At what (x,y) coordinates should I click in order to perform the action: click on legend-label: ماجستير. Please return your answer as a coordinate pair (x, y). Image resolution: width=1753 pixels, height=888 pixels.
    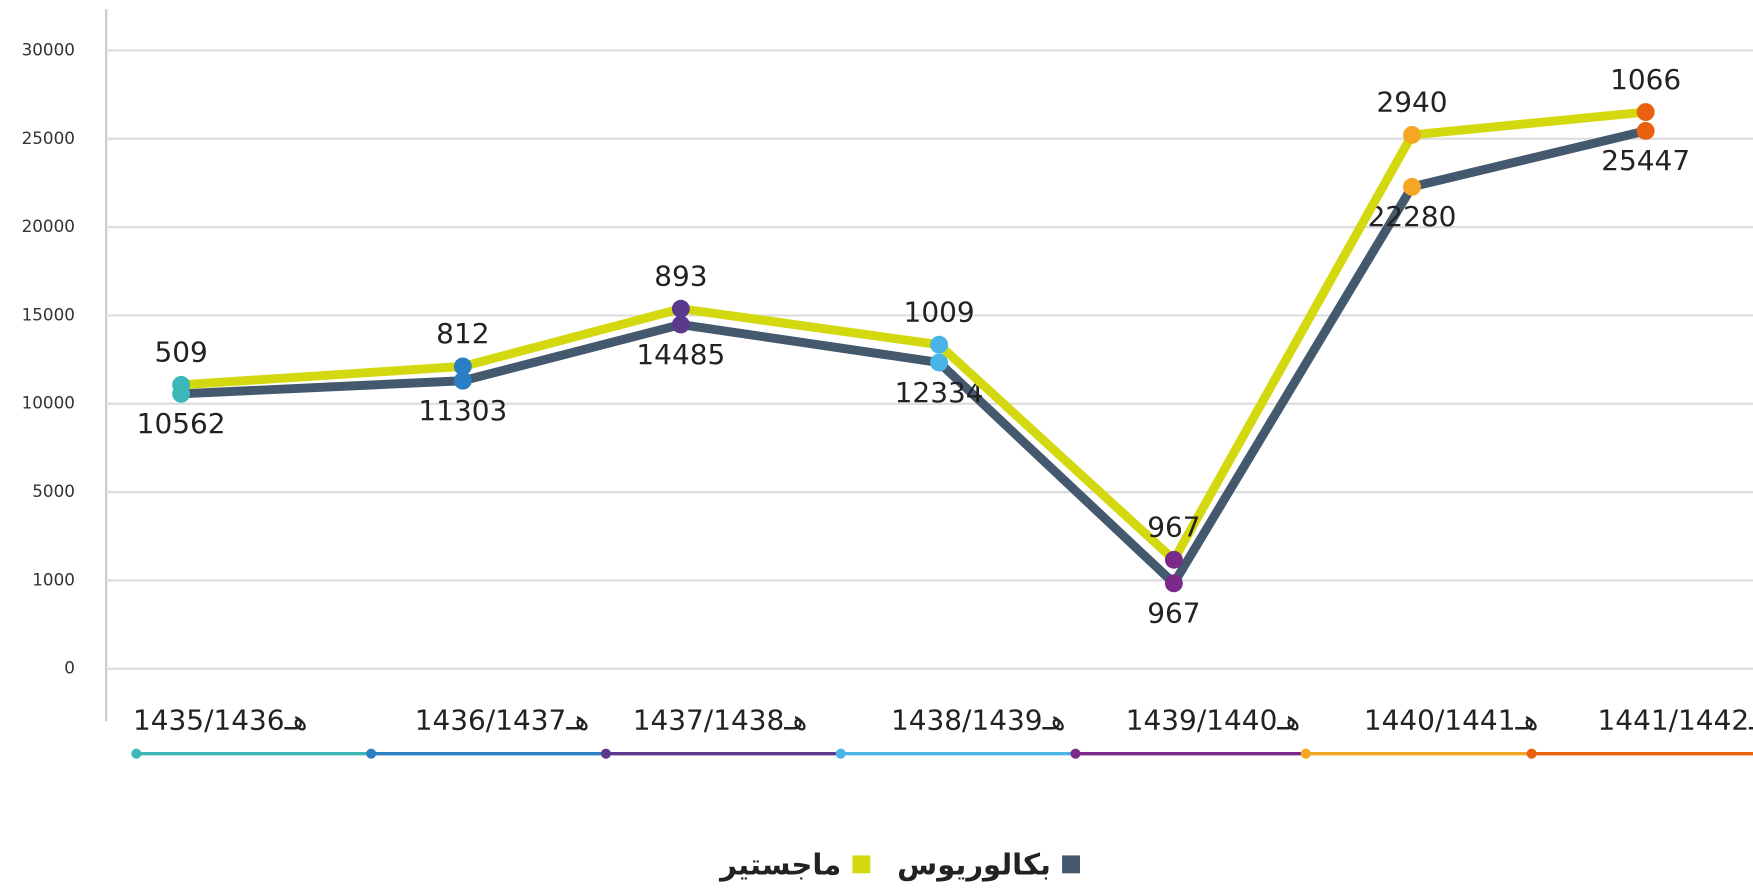
    Looking at the image, I should click on (779, 865).